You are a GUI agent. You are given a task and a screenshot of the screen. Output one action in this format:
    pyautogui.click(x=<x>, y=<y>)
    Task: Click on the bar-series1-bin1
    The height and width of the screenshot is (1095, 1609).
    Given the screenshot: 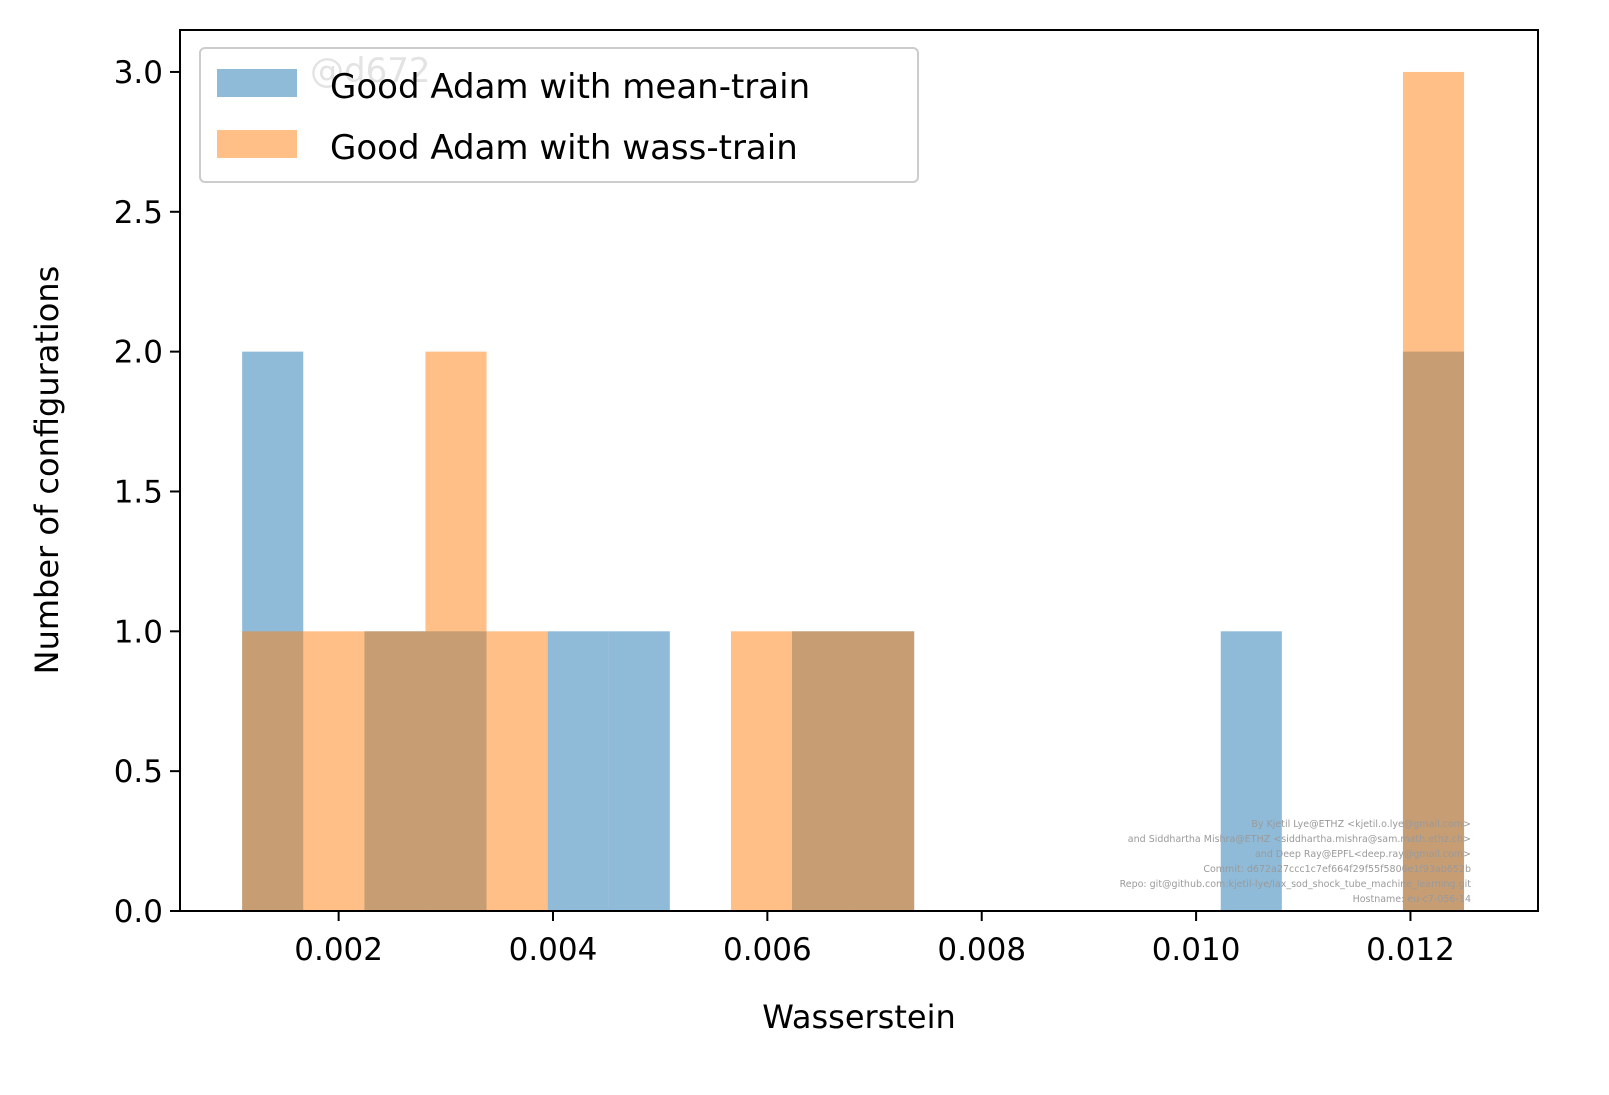 What is the action you would take?
    pyautogui.click(x=334, y=771)
    